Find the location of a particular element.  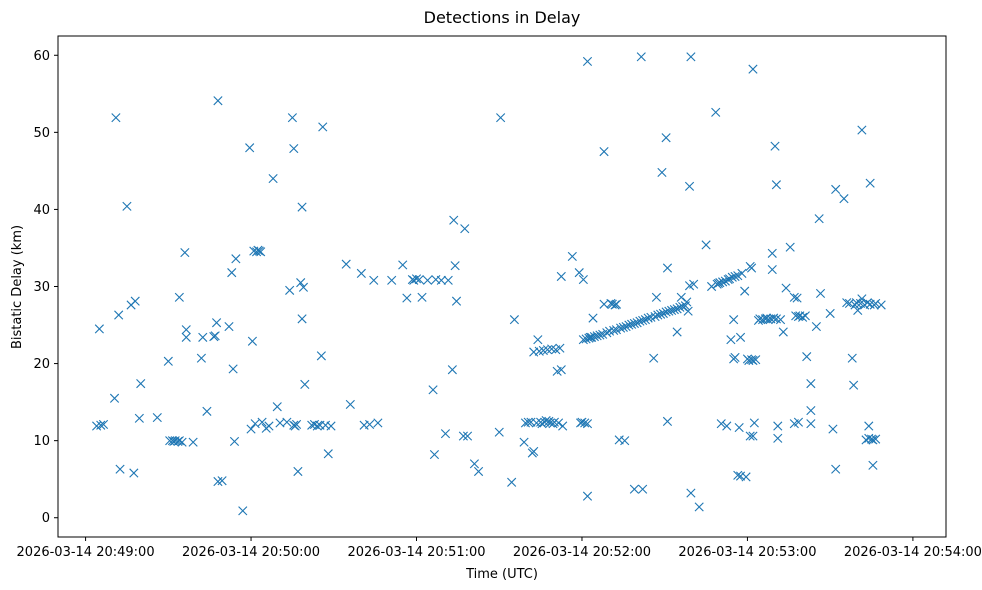

x-tick-label: 2026-03-14 20:49:00 is located at coordinates (86, 552).